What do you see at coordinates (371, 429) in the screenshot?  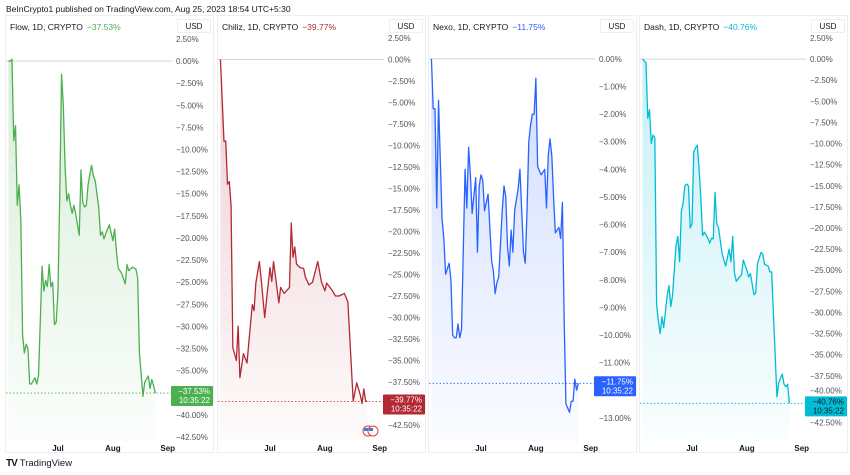 I see `flag-canton-icon` at bounding box center [371, 429].